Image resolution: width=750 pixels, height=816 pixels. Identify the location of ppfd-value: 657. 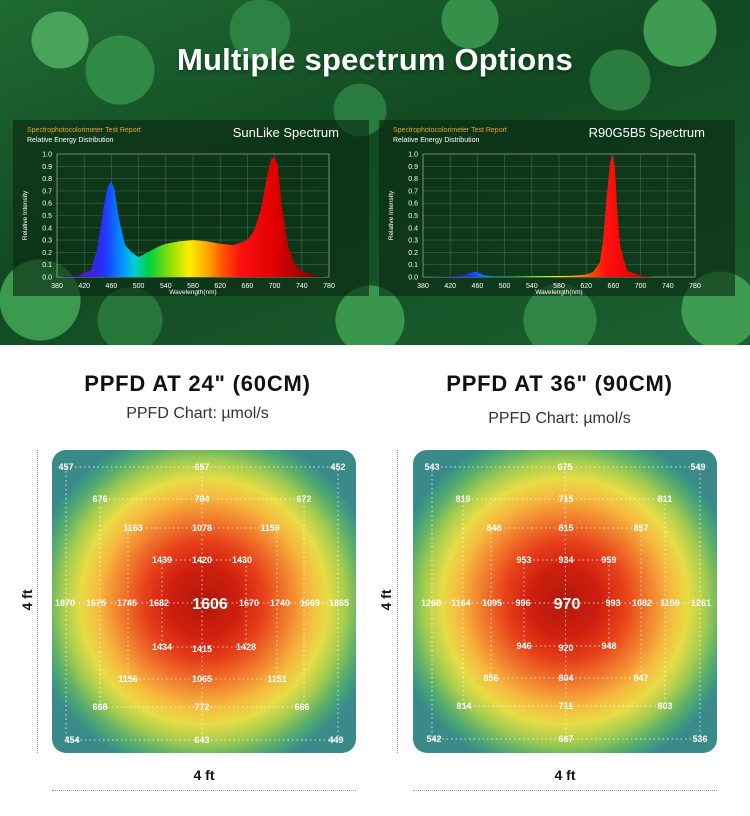
(201, 467).